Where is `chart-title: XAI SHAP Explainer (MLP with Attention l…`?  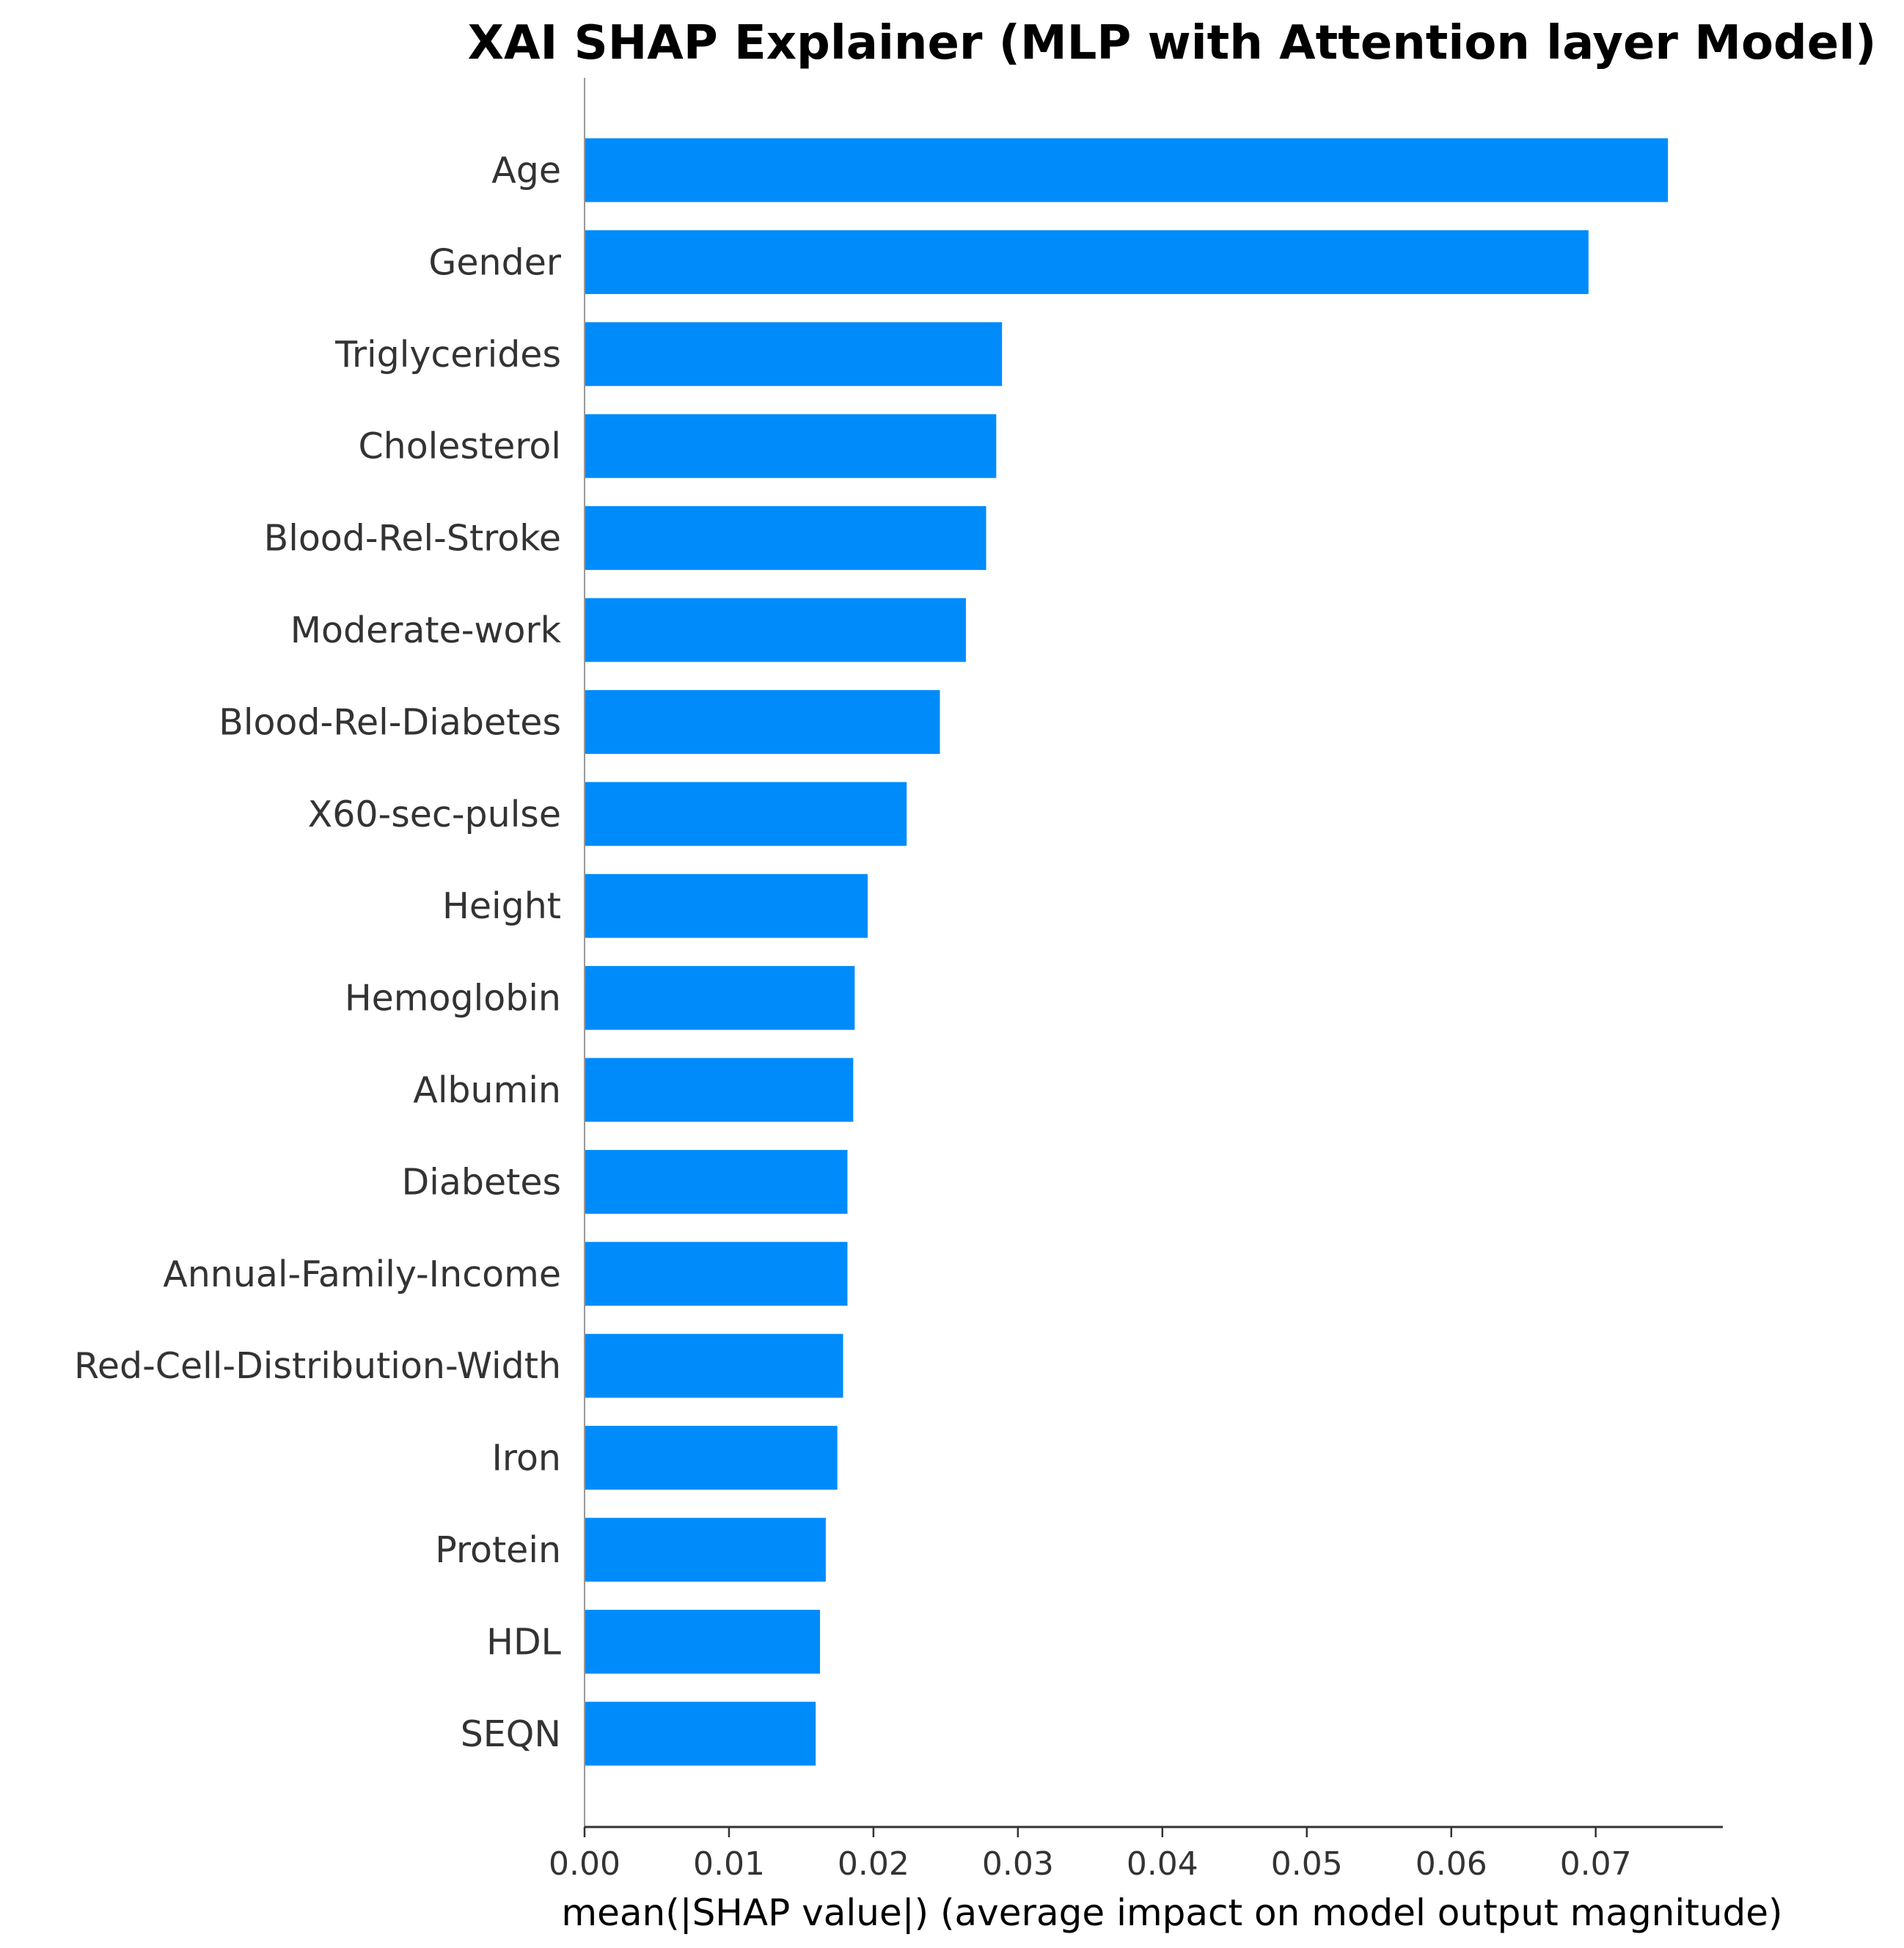
chart-title: XAI SHAP Explainer (MLP with Attention l… is located at coordinates (1172, 43).